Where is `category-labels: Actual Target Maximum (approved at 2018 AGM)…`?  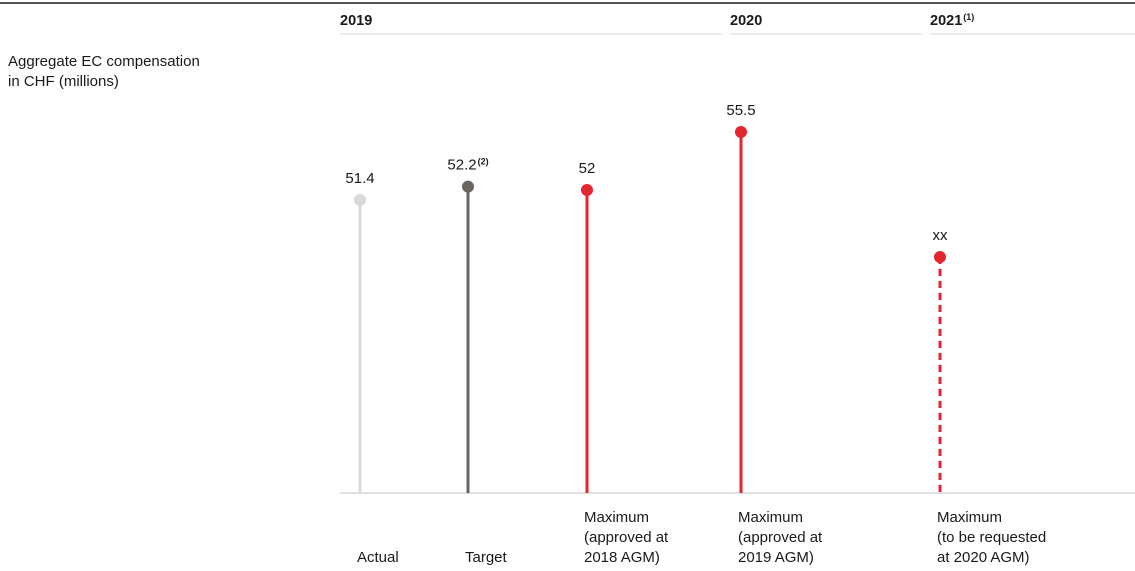 category-labels: Actual Target Maximum (approved at 2018 AGM)… is located at coordinates (701, 537).